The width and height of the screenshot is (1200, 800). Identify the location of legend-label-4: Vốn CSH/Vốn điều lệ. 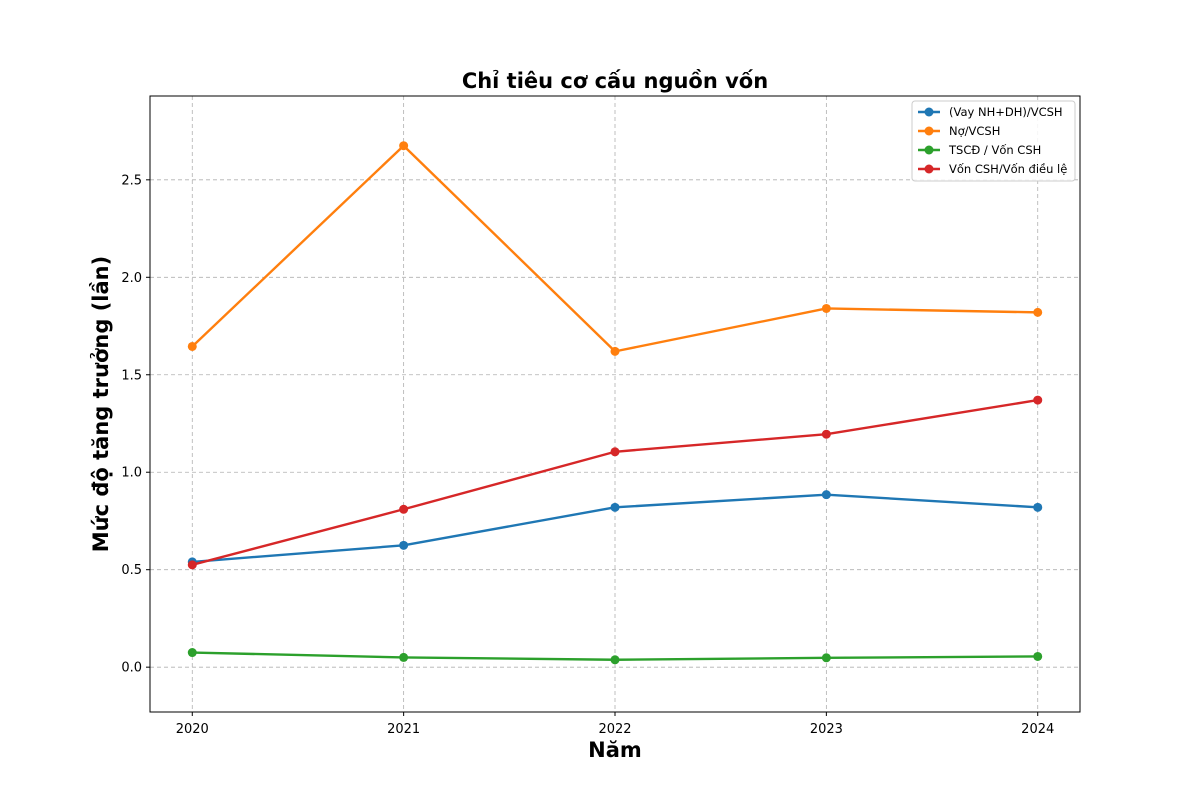
(1008, 169).